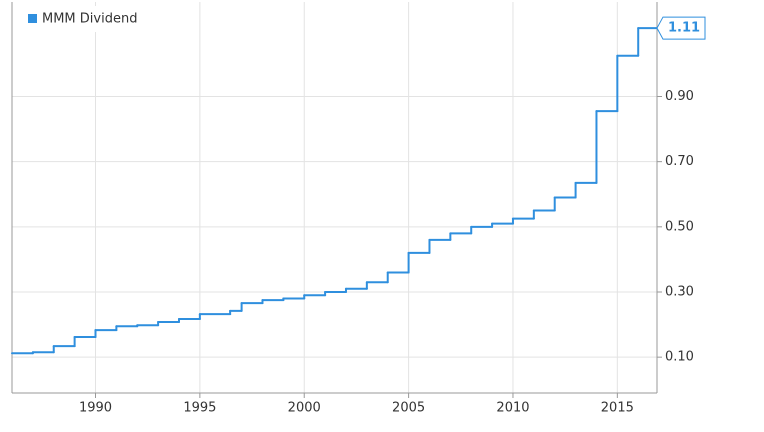 The width and height of the screenshot is (764, 432). What do you see at coordinates (512, 408) in the screenshot?
I see `x-tick-label: 2010` at bounding box center [512, 408].